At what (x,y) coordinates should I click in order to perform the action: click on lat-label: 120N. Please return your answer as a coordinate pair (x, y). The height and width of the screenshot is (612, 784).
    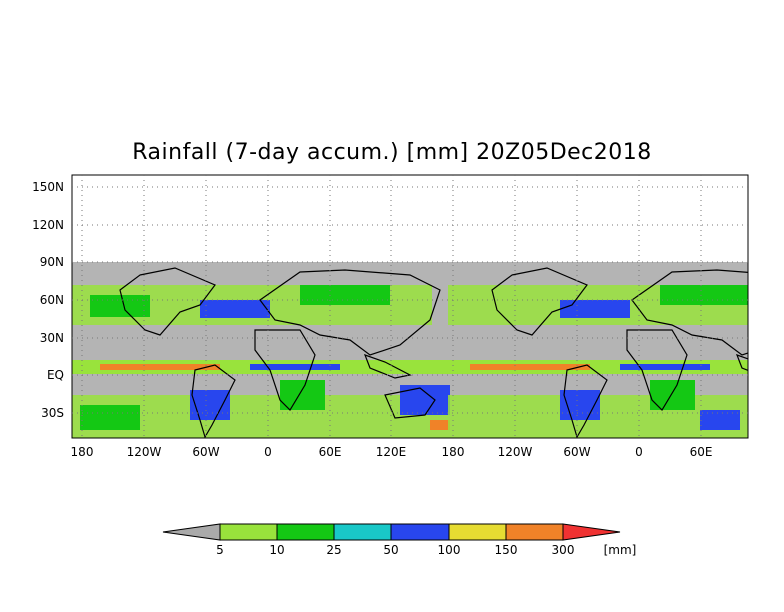
    Looking at the image, I should click on (48, 225).